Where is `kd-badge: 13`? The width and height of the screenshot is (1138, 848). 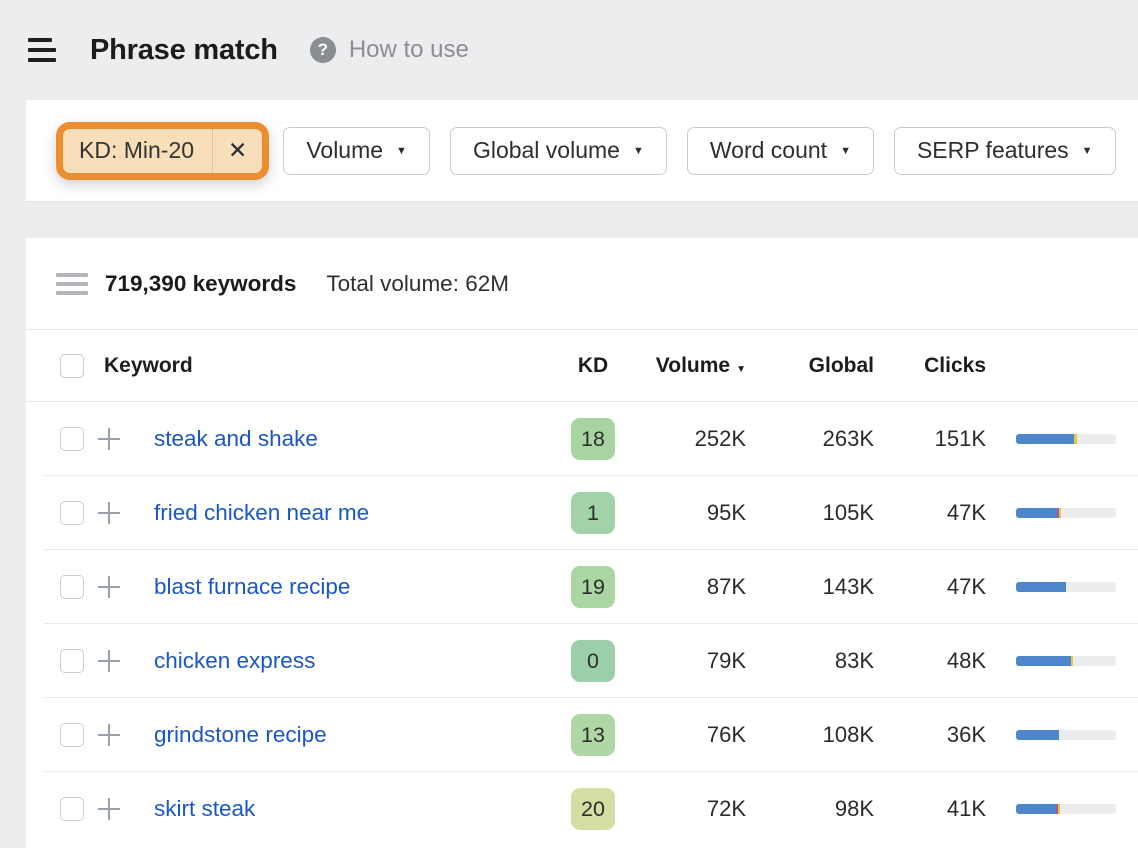 kd-badge: 13 is located at coordinates (593, 735).